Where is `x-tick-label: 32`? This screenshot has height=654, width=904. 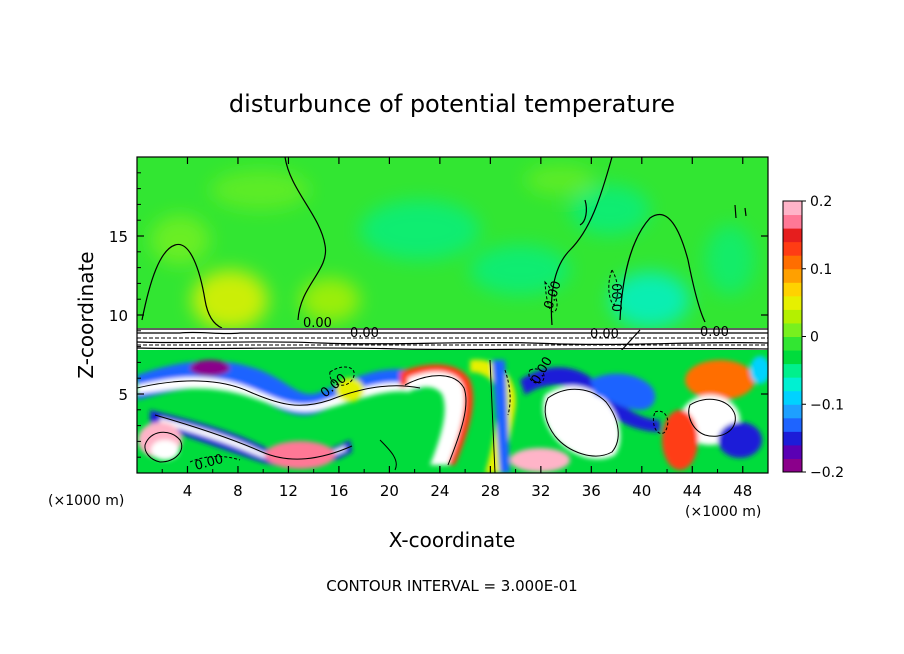 x-tick-label: 32 is located at coordinates (540, 491).